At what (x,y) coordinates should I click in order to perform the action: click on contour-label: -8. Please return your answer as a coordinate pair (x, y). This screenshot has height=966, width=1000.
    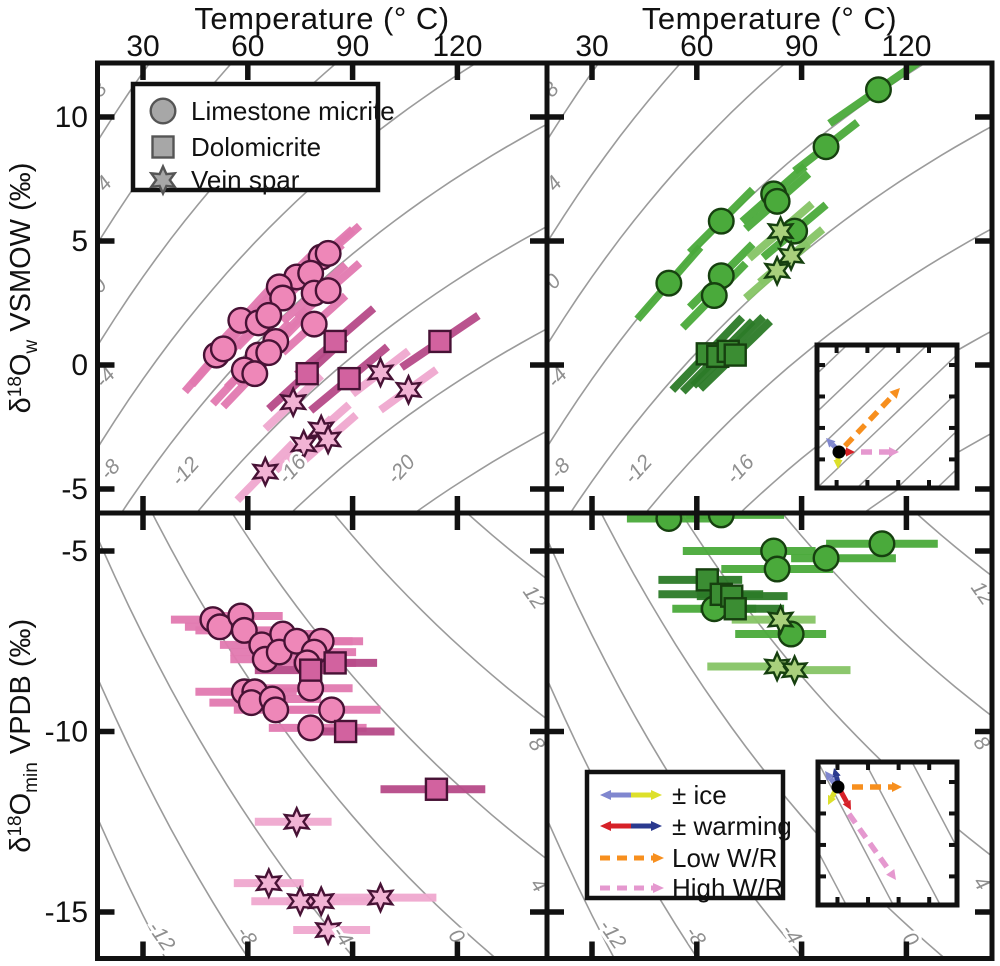
    Looking at the image, I should click on (560, 469).